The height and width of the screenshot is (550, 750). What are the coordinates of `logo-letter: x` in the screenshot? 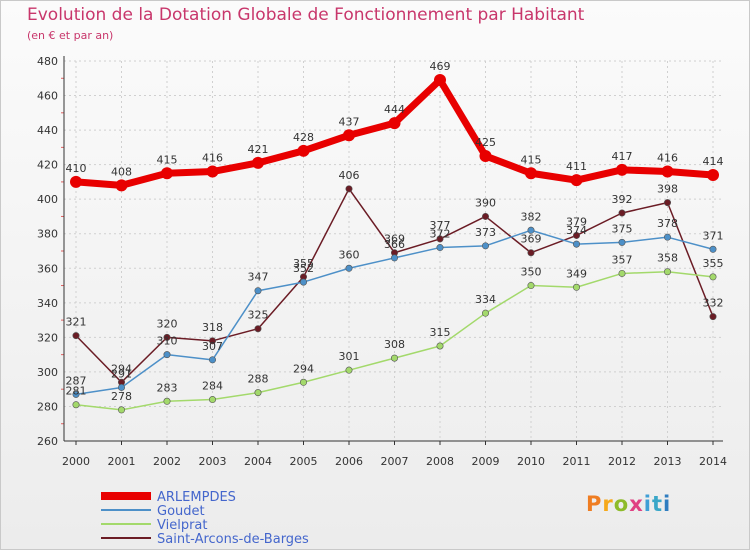 It's located at (636, 504).